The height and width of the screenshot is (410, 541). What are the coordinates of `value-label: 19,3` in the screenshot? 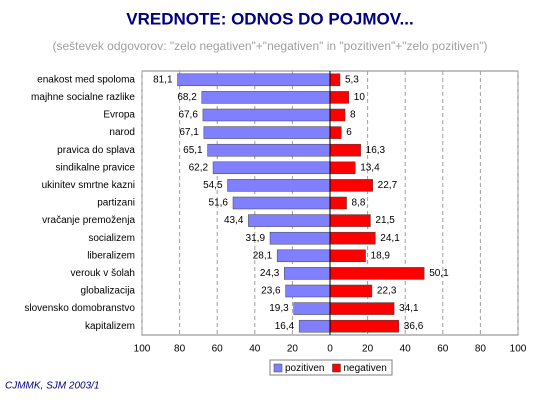 It's located at (279, 308).